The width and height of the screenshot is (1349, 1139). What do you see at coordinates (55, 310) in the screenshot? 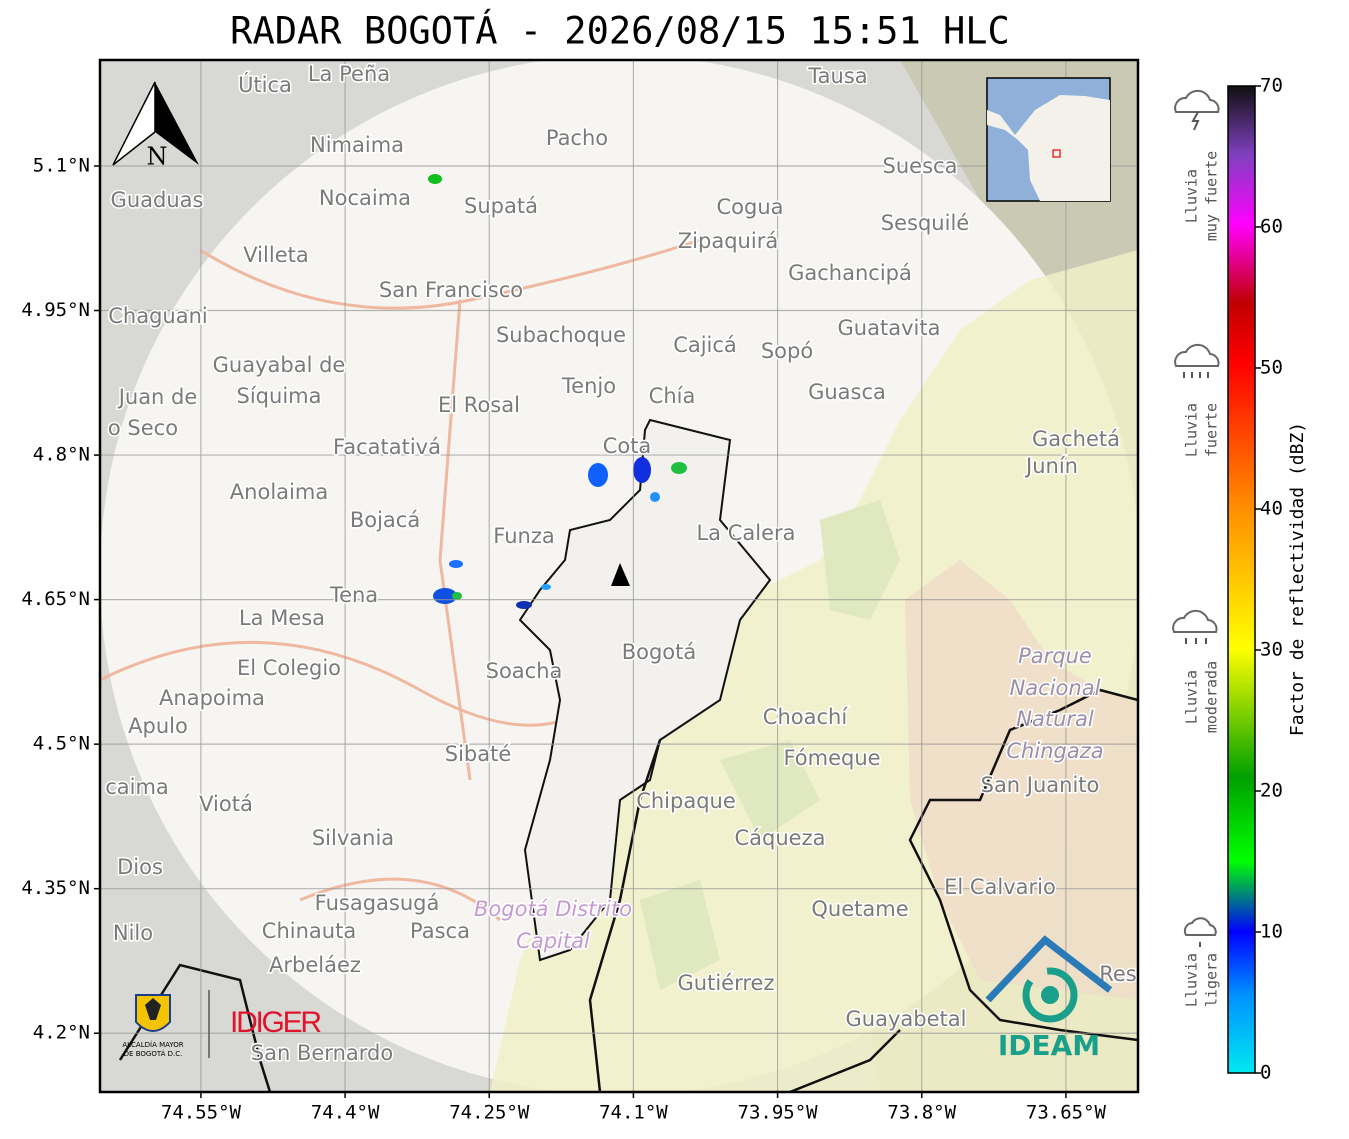
I see `y-tick-label: 4.95°N` at bounding box center [55, 310].